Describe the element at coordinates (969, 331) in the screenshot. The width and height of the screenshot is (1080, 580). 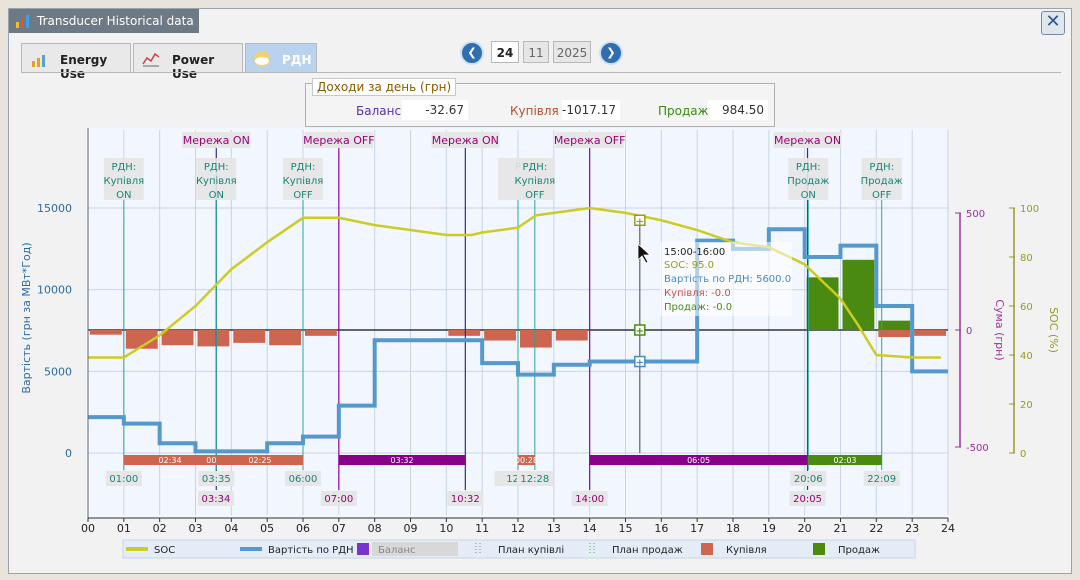
I see `y-sum-tick-label: 0` at that location.